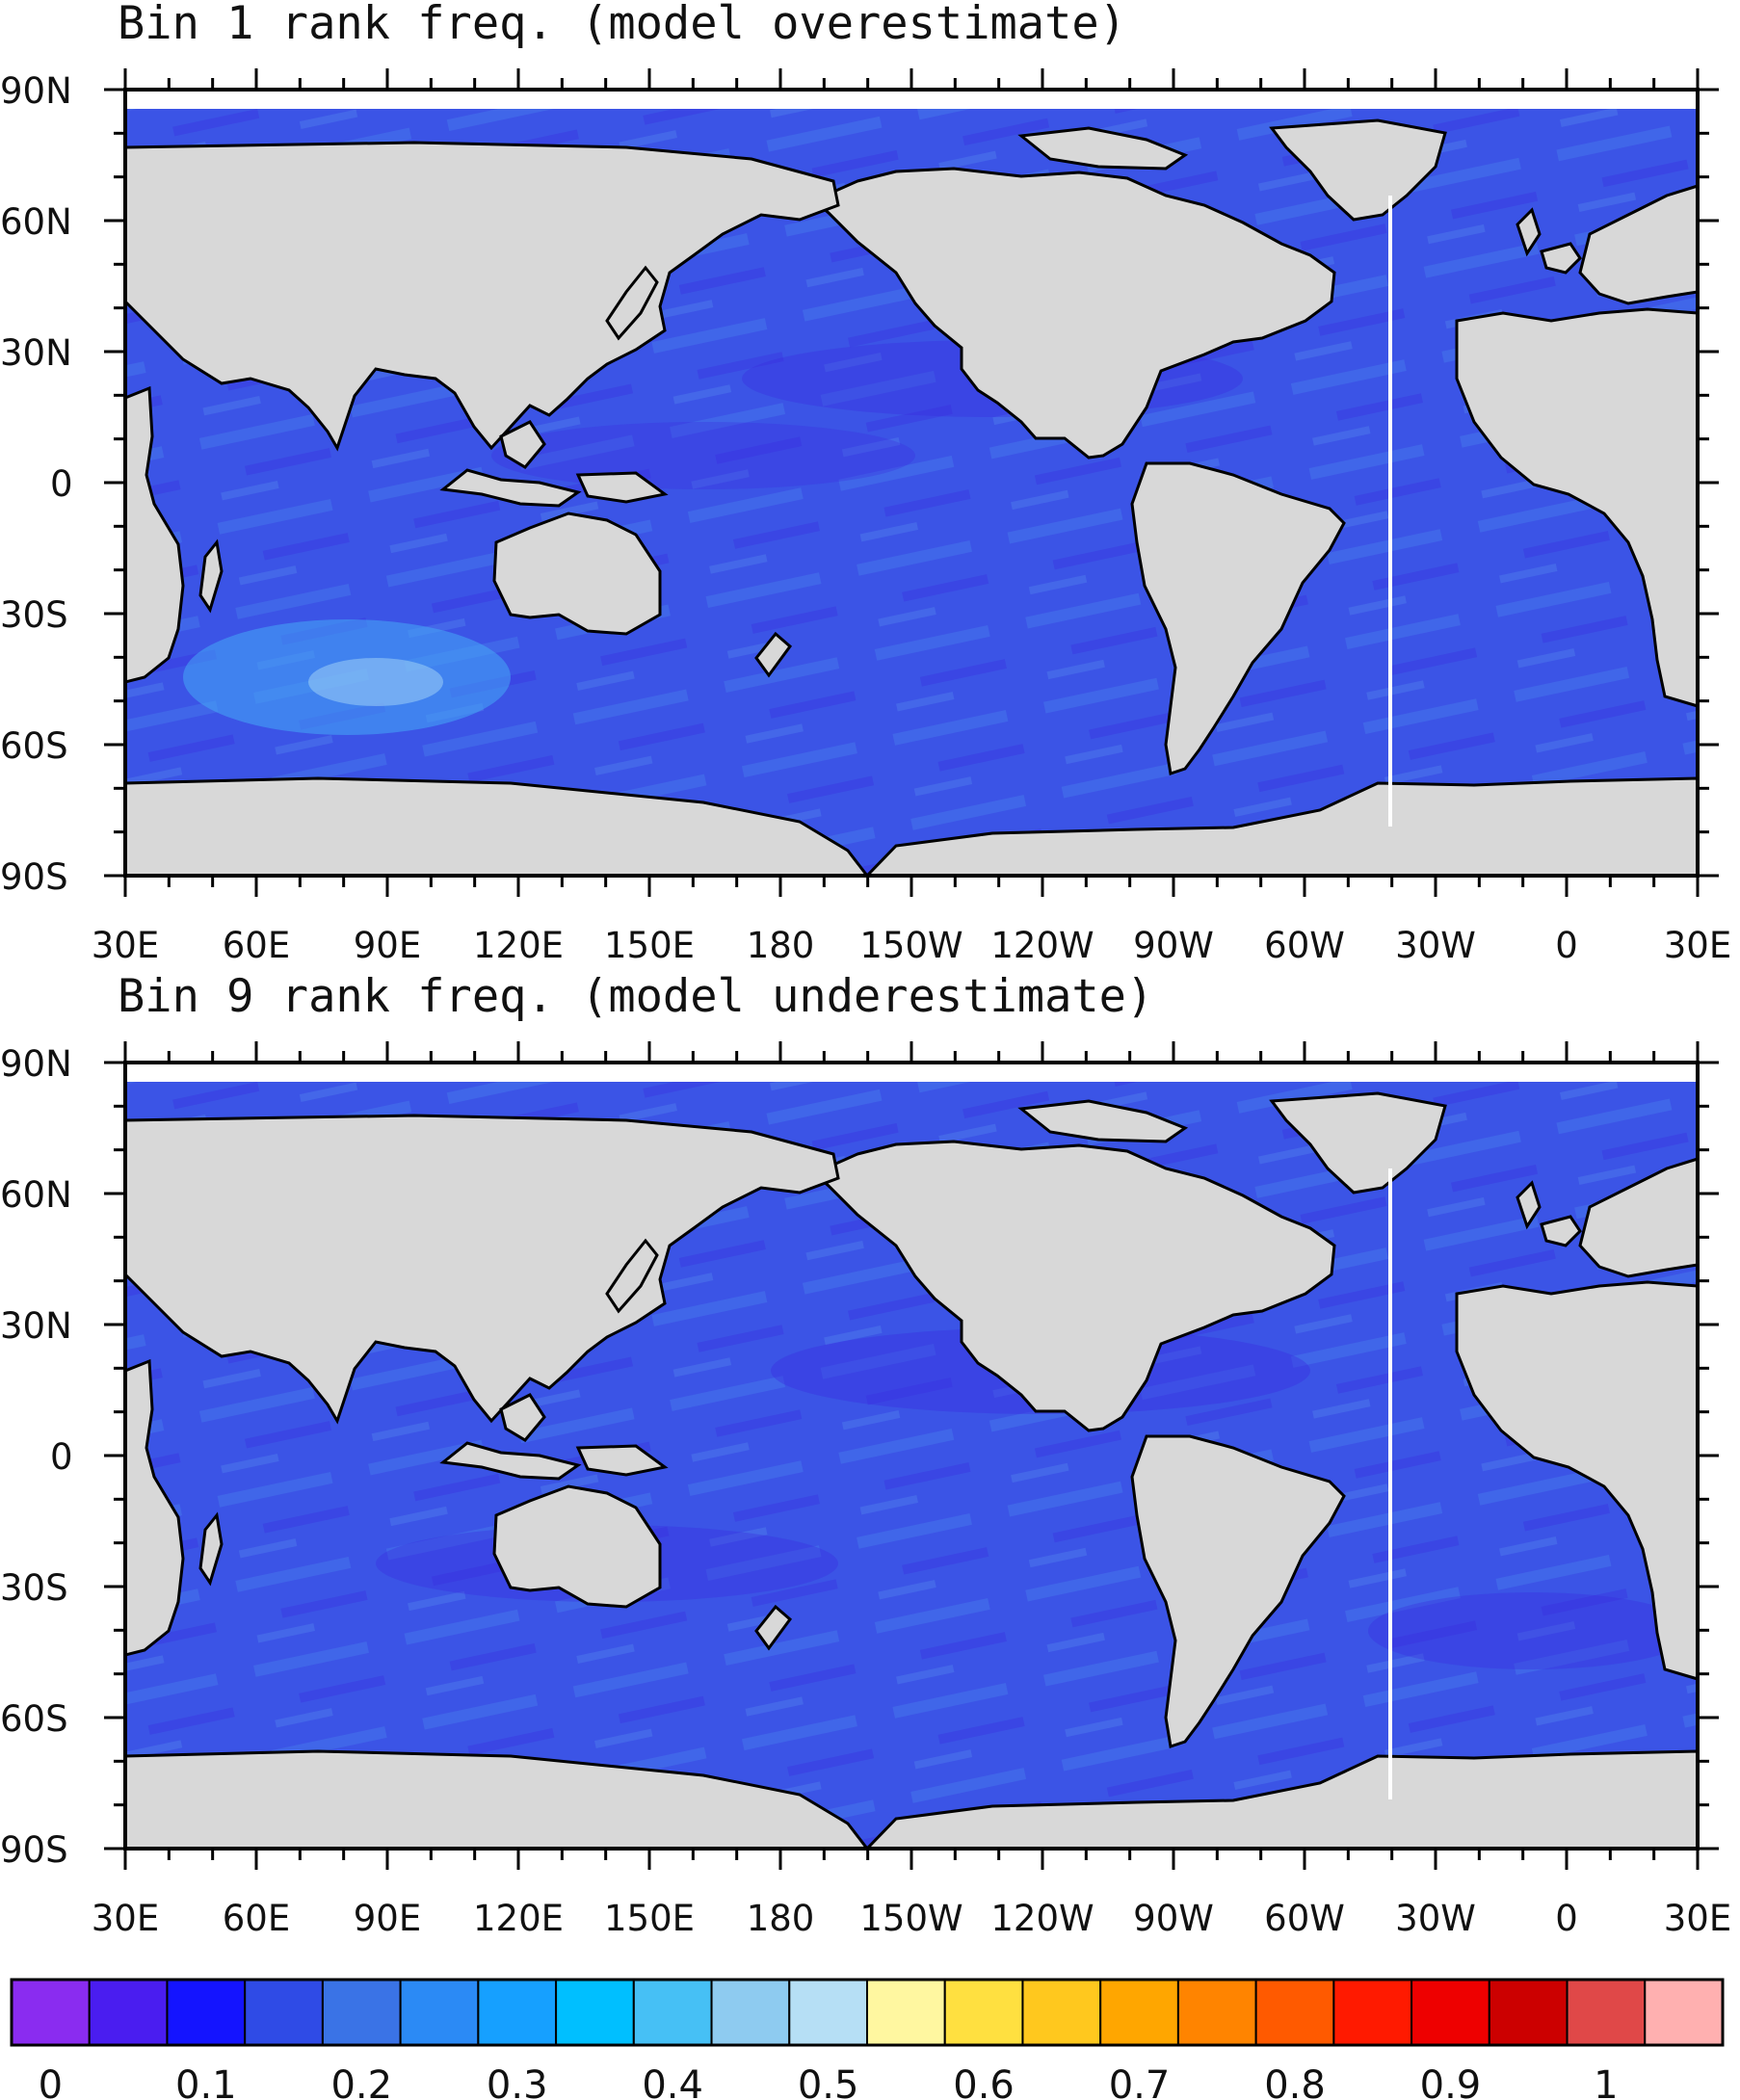 This screenshot has height=2100, width=1740. What do you see at coordinates (1451, 2082) in the screenshot?
I see `colorbar-tick-label: 0.9` at bounding box center [1451, 2082].